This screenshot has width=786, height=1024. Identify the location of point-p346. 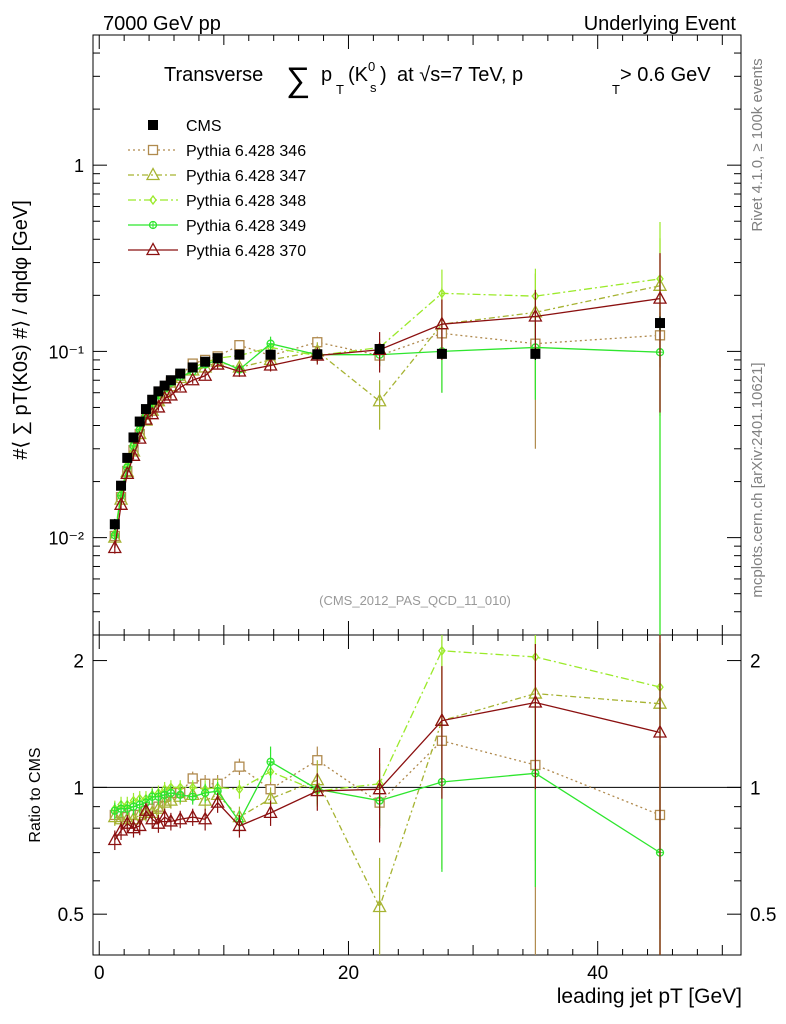
(239, 345).